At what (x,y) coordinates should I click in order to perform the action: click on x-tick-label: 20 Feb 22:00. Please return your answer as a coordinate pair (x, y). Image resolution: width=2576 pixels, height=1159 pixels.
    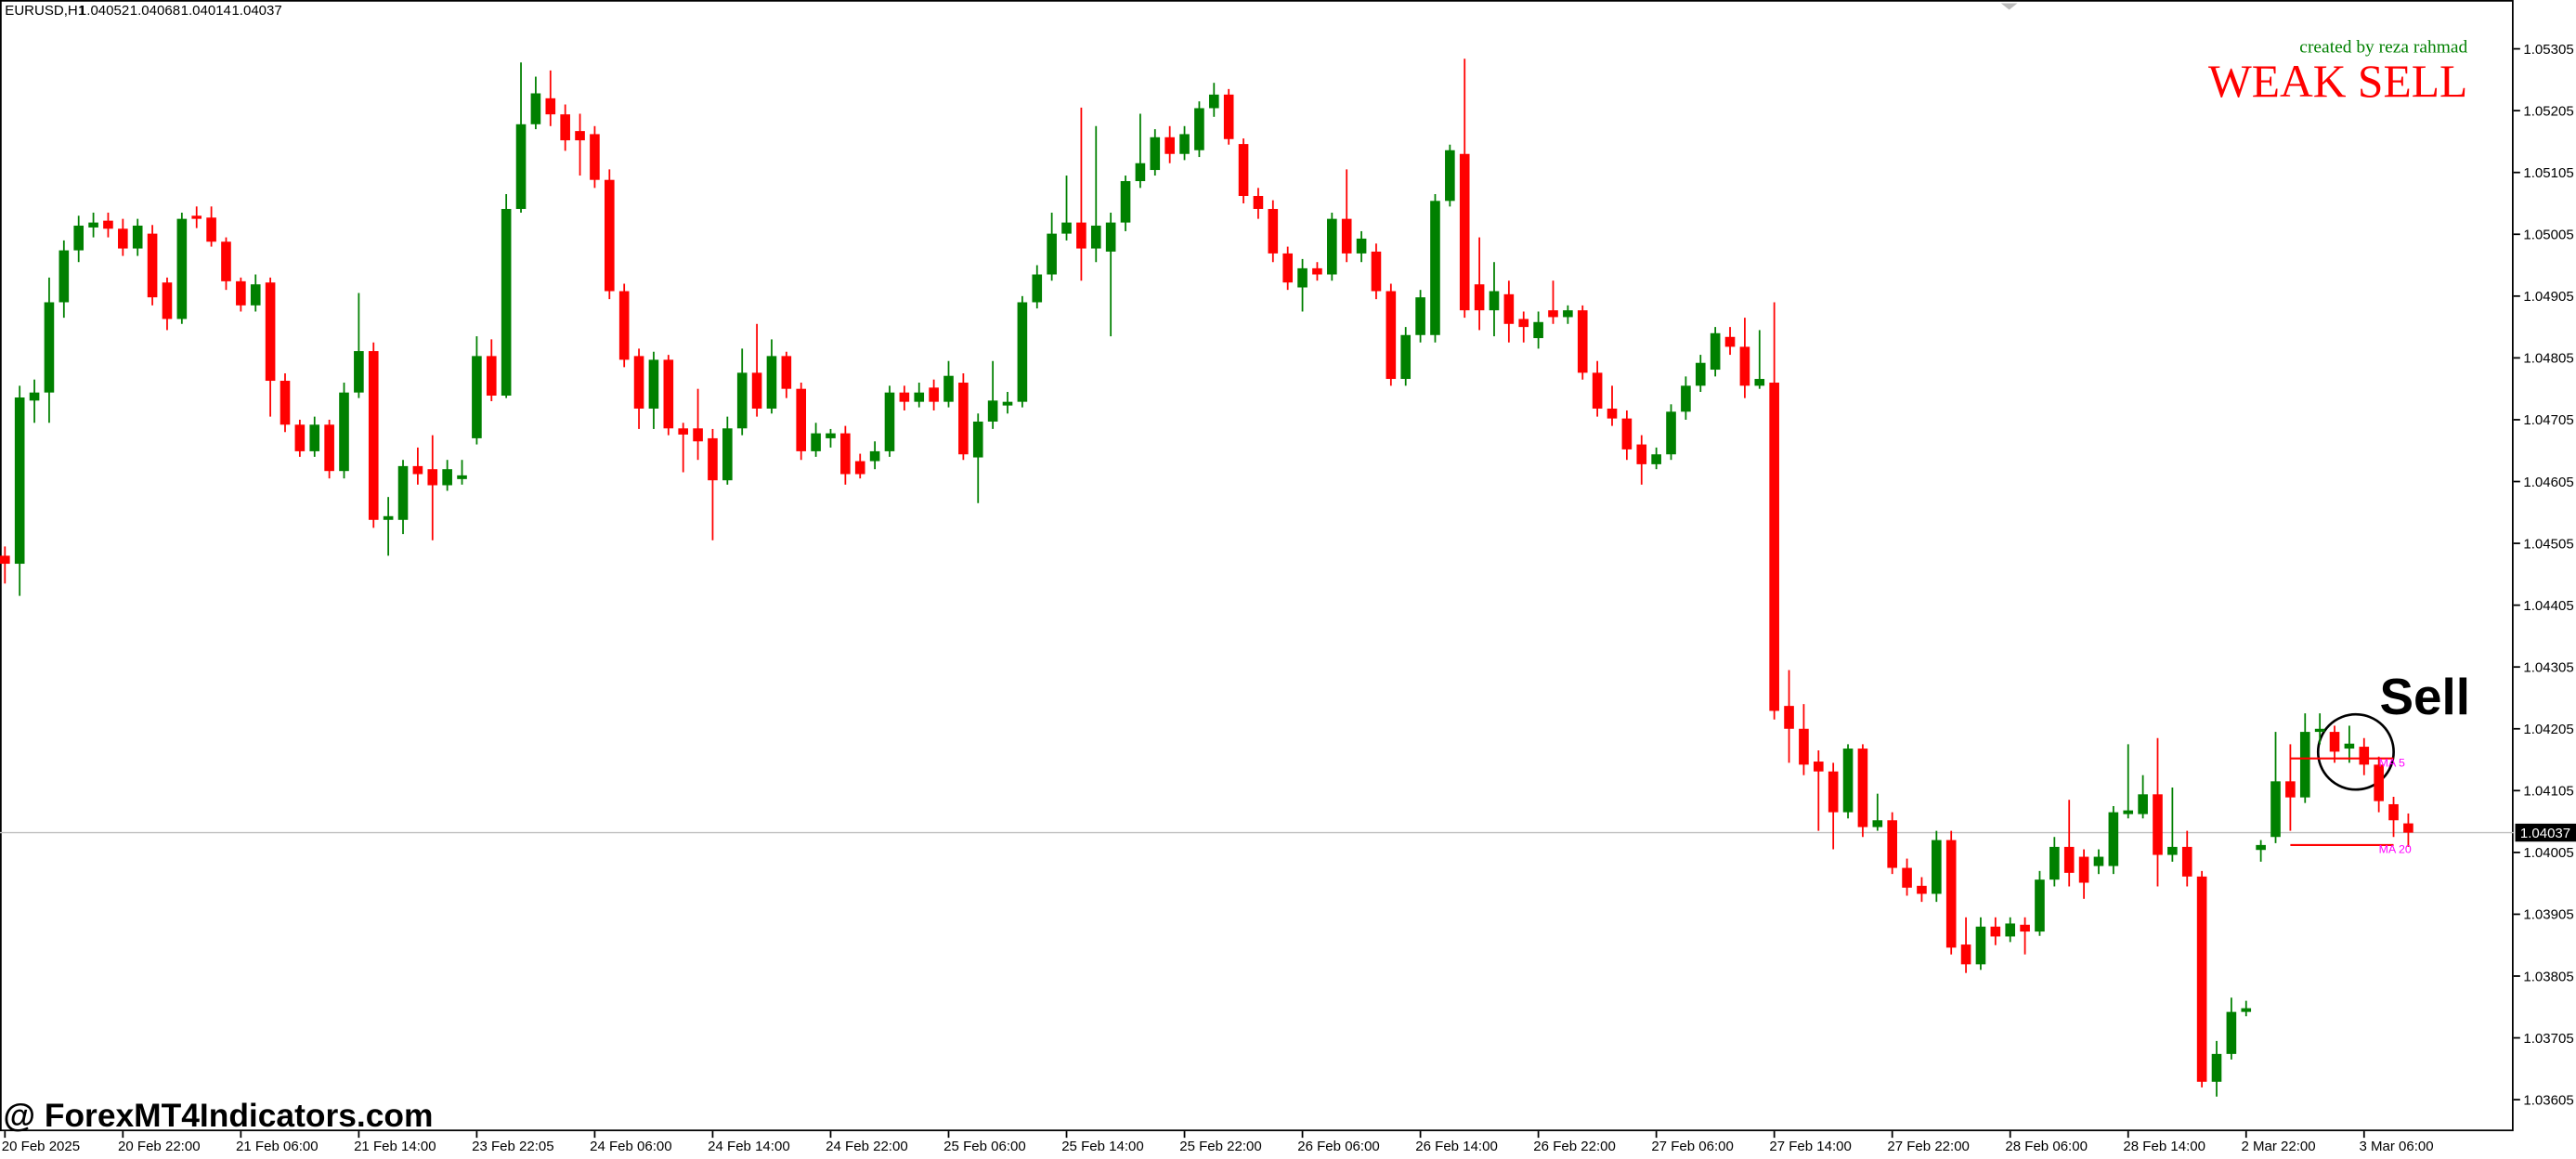
    Looking at the image, I should click on (159, 1146).